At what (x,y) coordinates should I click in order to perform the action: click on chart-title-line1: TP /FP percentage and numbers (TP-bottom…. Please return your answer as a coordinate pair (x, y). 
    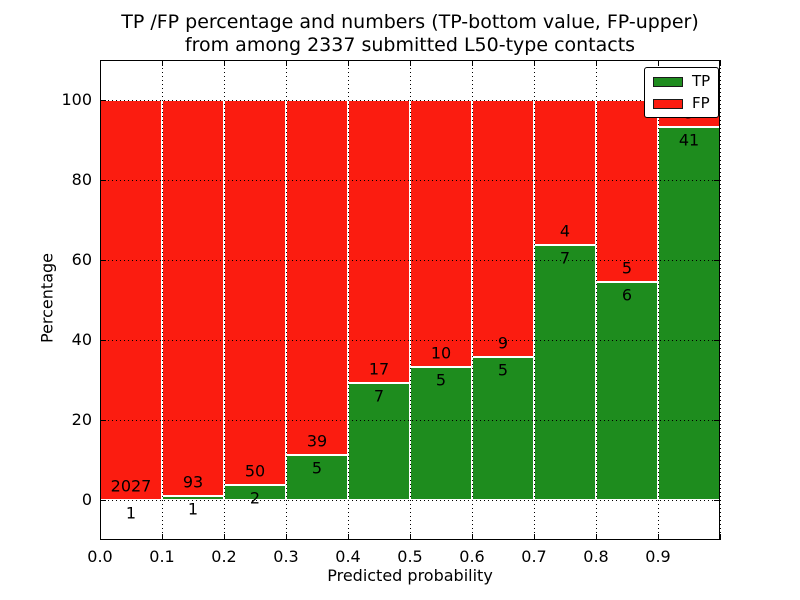
    Looking at the image, I should click on (410, 22).